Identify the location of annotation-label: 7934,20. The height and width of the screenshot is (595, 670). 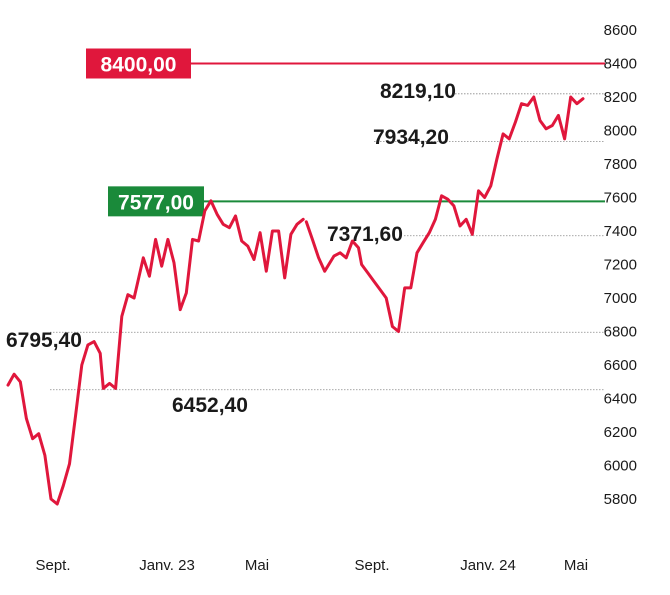
(411, 137).